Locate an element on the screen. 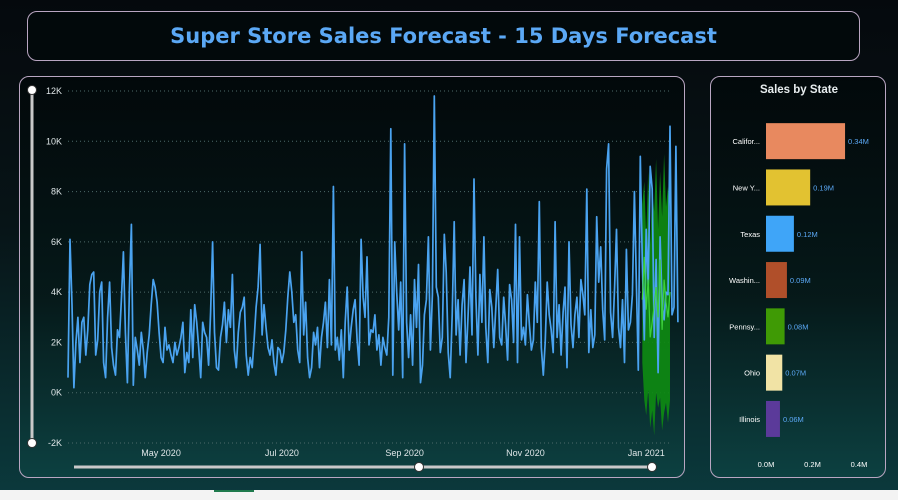  x-tick-label: May 2020 is located at coordinates (161, 453).